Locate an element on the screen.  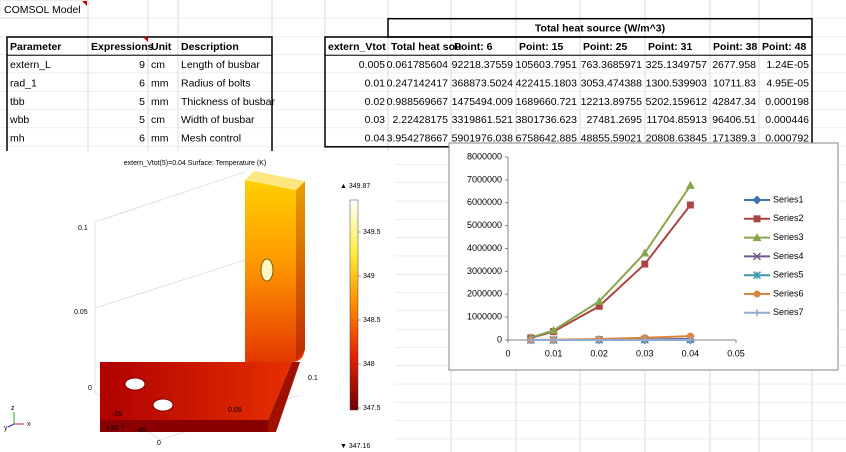
cell: 0.04 is located at coordinates (375, 138).